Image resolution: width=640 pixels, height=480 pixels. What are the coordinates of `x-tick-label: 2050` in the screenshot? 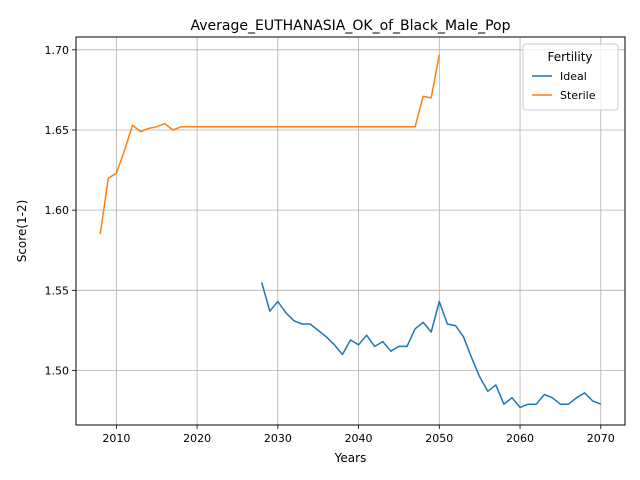 It's located at (439, 438).